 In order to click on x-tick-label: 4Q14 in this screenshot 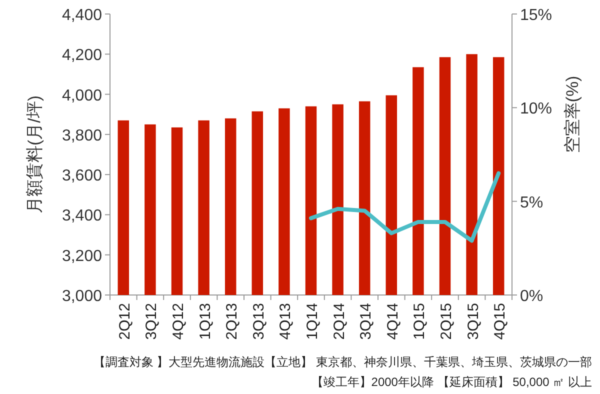, I will do `click(393, 321)`.